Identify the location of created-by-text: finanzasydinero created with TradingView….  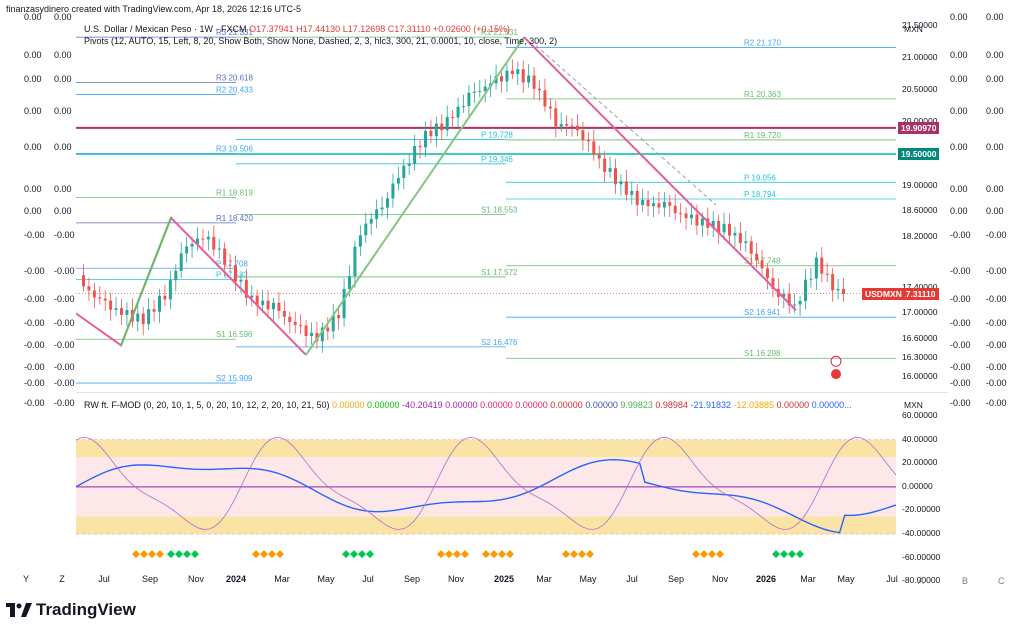
(154, 9).